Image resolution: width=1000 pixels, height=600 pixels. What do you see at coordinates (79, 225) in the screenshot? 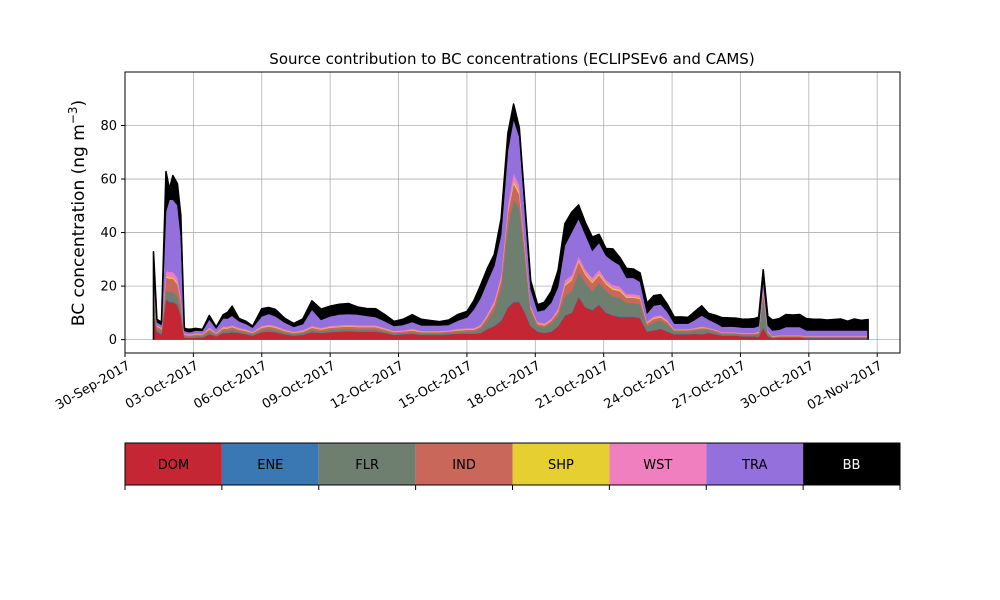
I see `y-axis-label-main: BC concentration (ng m` at bounding box center [79, 225].